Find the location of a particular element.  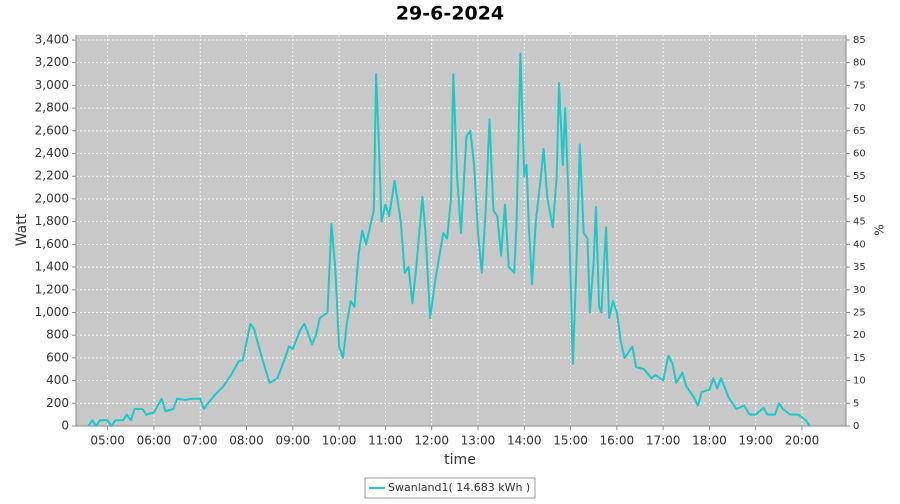

y-tick-label: 3,400 is located at coordinates (52, 39).